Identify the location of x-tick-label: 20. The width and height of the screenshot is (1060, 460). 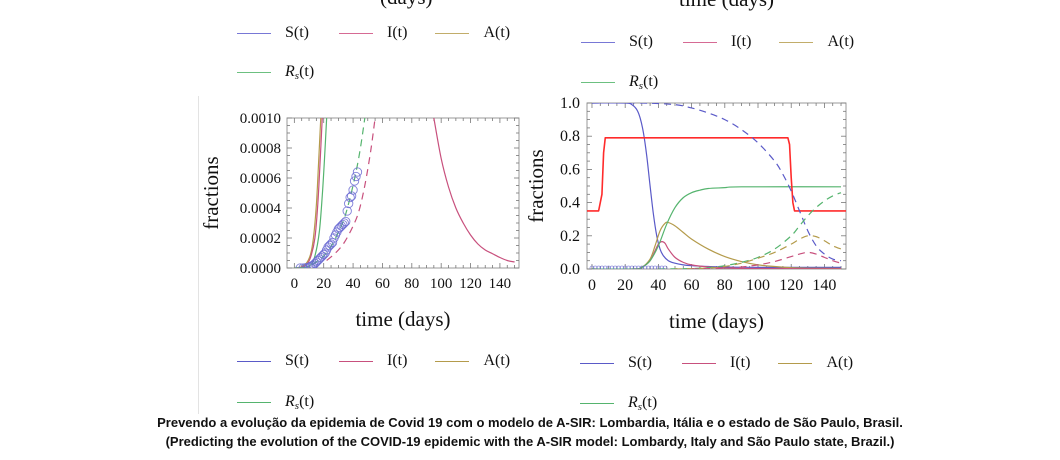
(323, 284).